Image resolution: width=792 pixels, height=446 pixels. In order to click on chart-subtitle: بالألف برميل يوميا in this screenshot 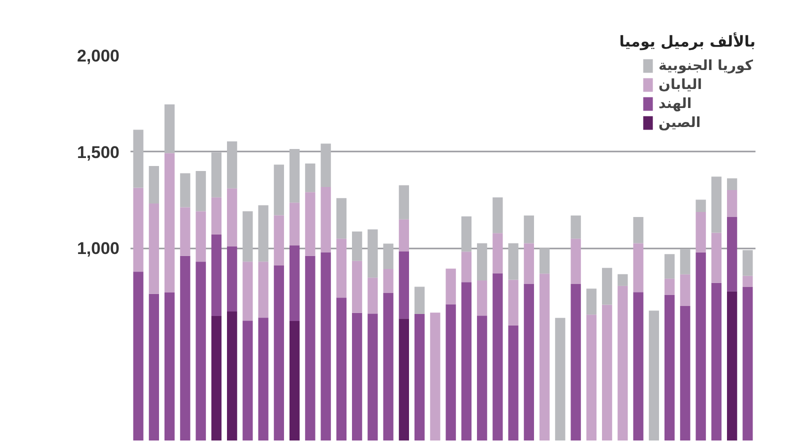, I will do `click(687, 41)`.